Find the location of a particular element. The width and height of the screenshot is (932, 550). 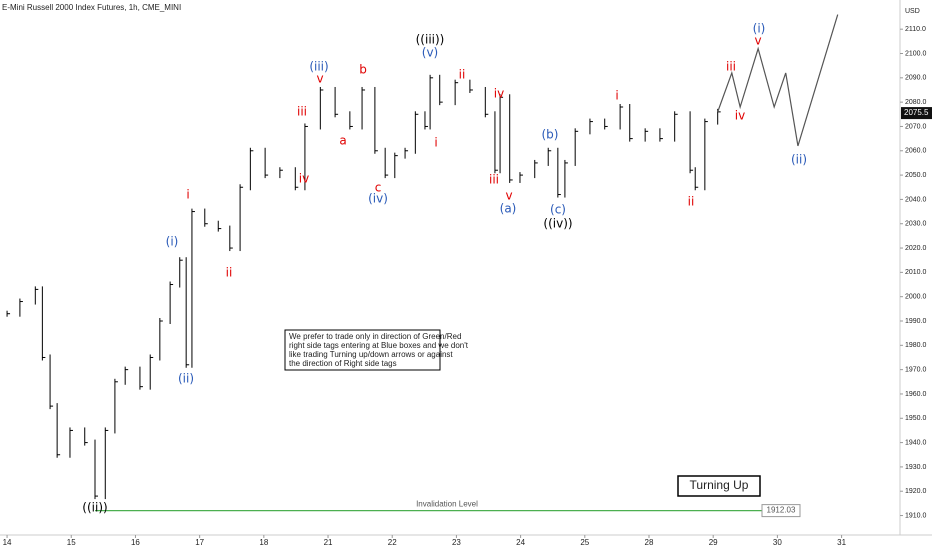

wave-label: ((iii)) is located at coordinates (430, 40).